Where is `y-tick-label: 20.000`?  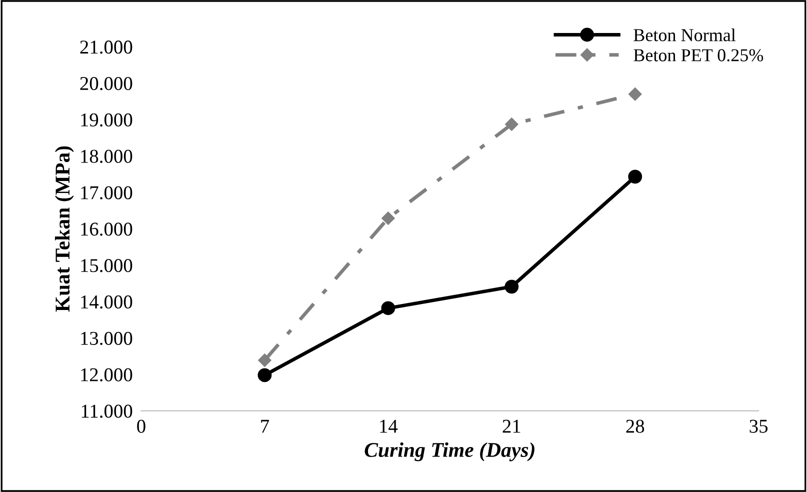
y-tick-label: 20.000 is located at coordinates (106, 83).